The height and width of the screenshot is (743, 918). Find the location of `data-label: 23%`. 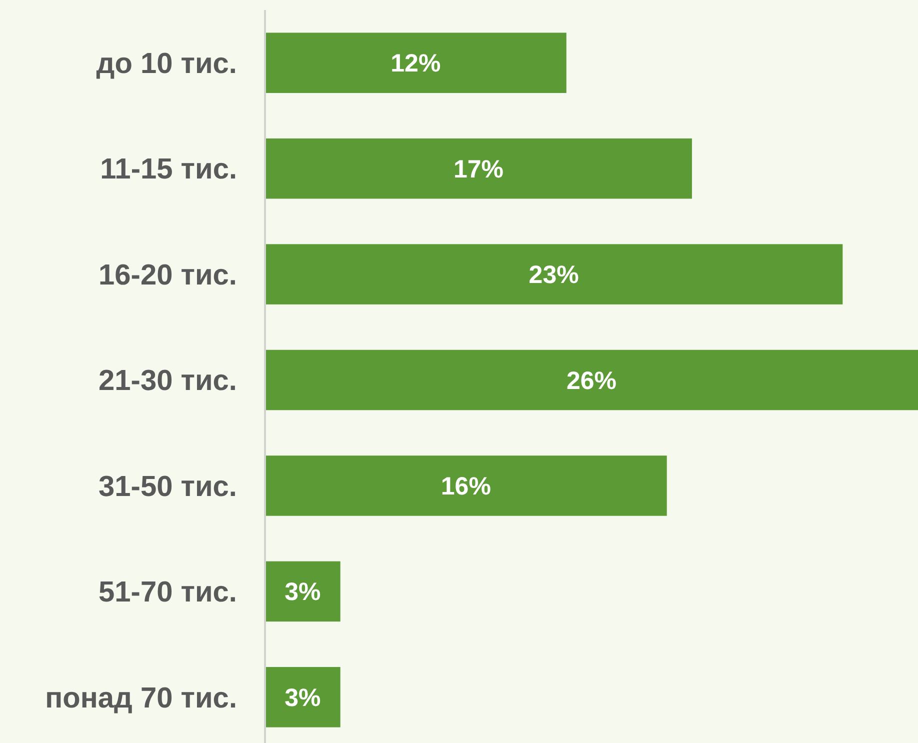

data-label: 23% is located at coordinates (553, 275).